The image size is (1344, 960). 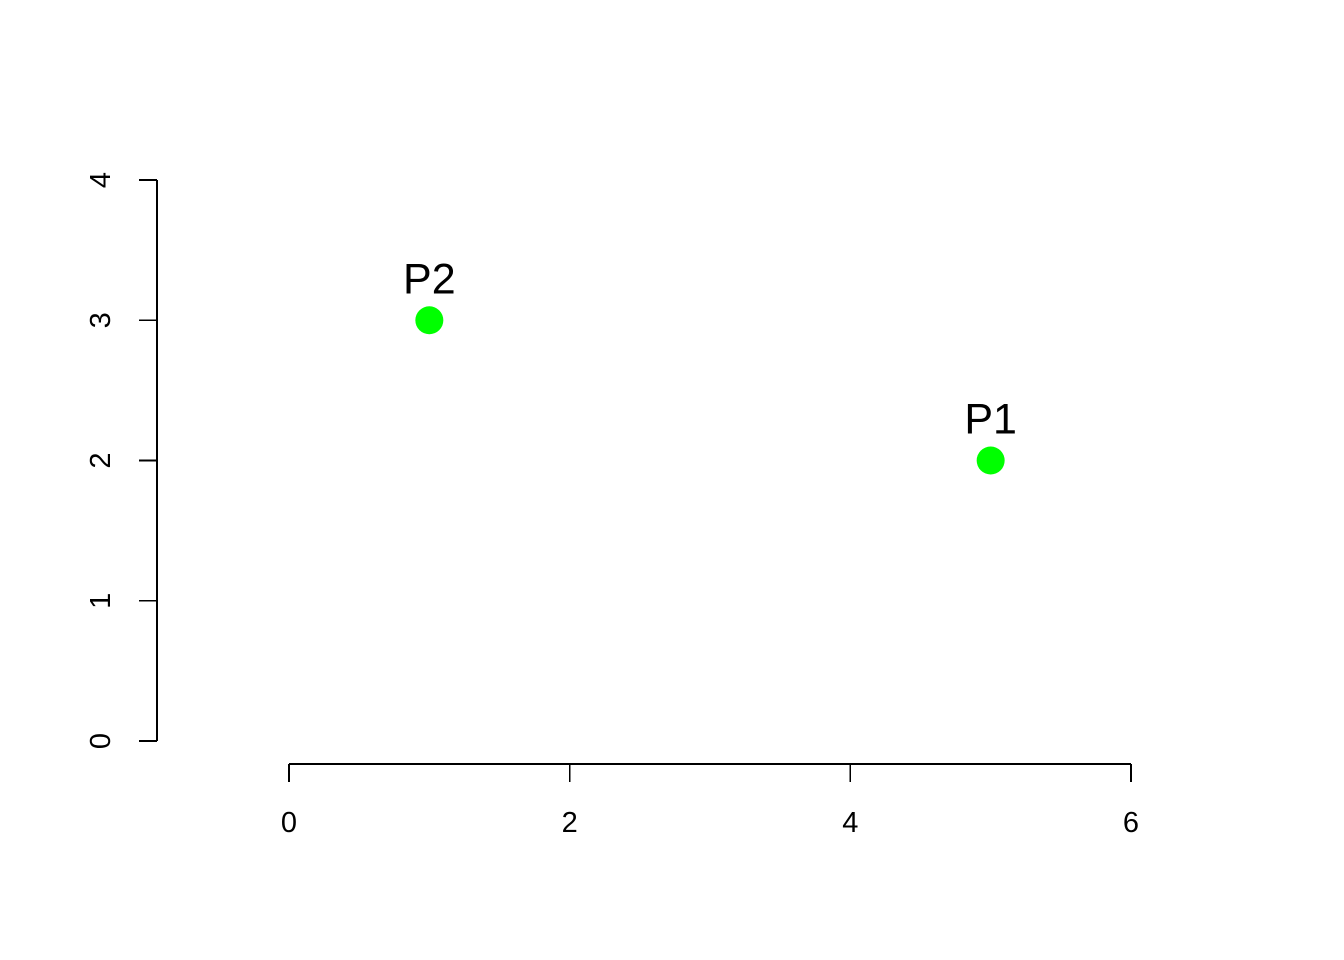 I want to click on x-tick-label: 2, so click(x=570, y=823).